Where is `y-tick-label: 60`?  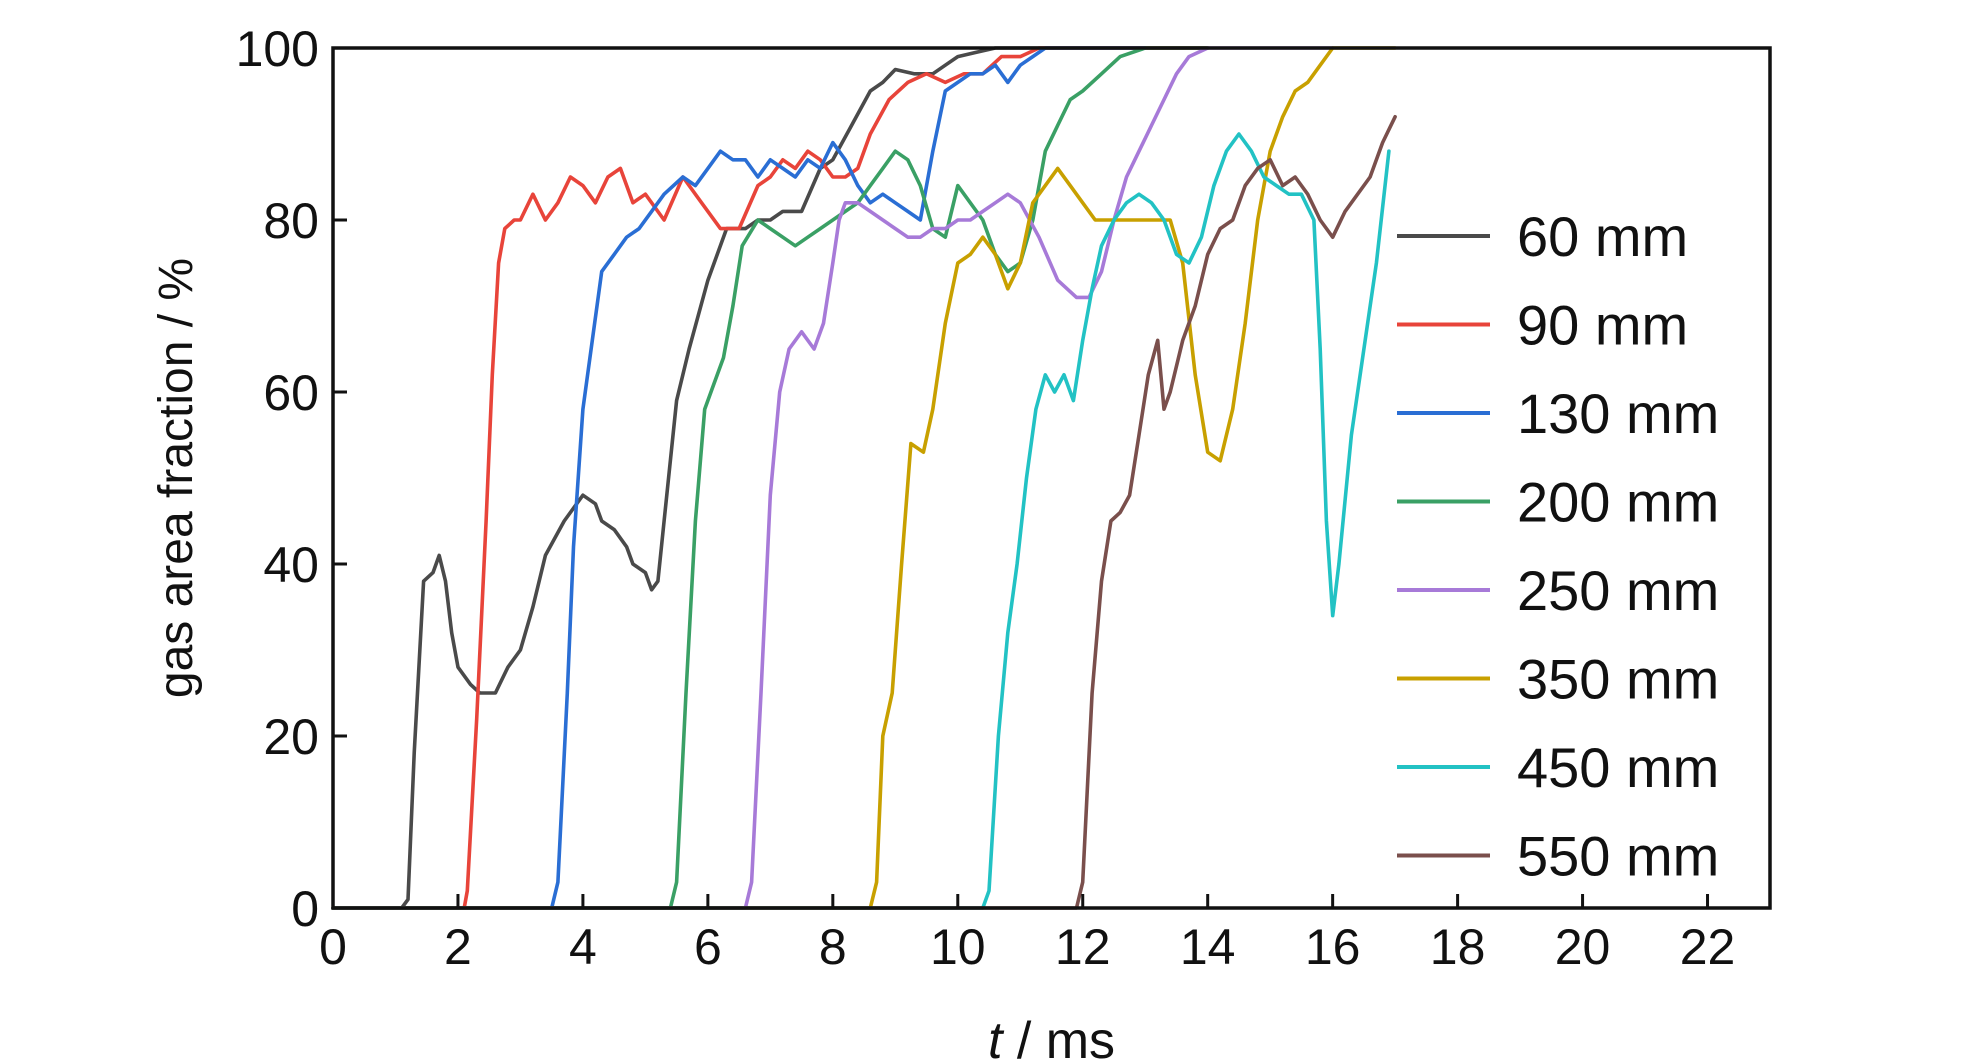 y-tick-label: 60 is located at coordinates (291, 393).